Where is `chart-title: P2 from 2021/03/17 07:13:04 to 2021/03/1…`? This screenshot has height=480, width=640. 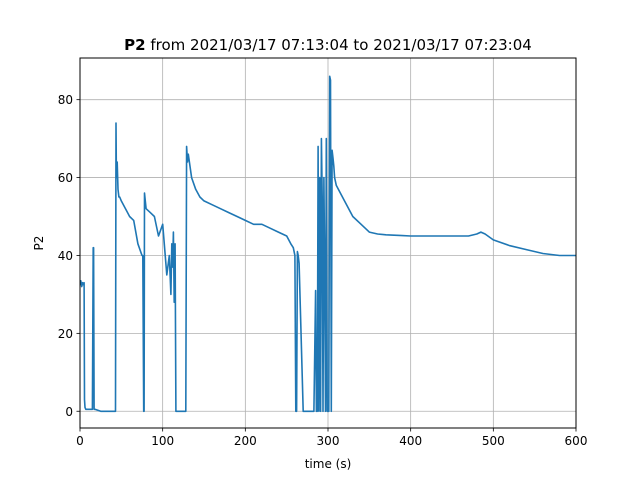 chart-title: P2 from 2021/03/17 07:13:04 to 2021/03/1… is located at coordinates (328, 45).